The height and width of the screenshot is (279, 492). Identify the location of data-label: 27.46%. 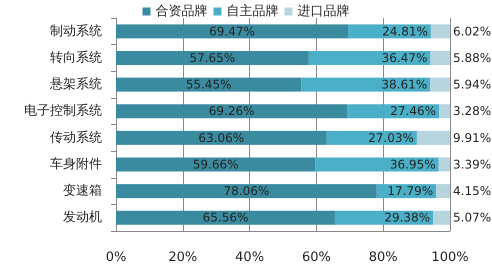
(413, 111).